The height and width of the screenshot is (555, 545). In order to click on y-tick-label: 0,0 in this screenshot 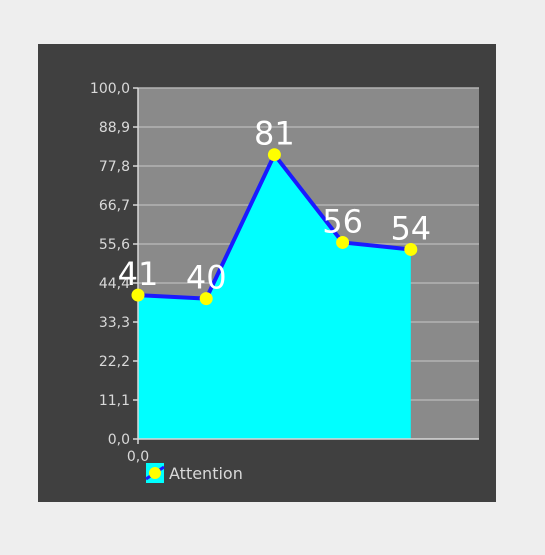, I will do `click(119, 440)`.